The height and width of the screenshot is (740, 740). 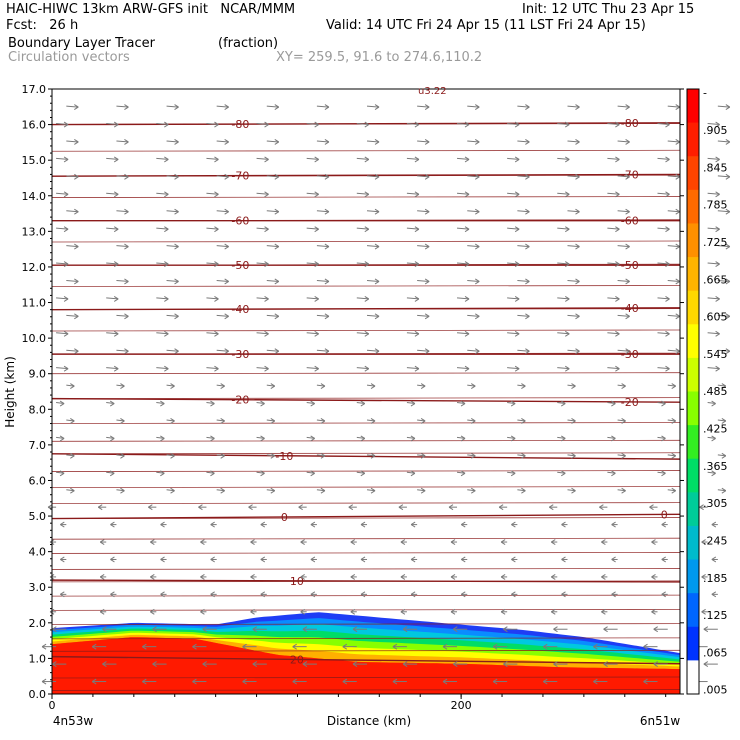 What do you see at coordinates (52, 705) in the screenshot?
I see `x-tick-label: 0` at bounding box center [52, 705].